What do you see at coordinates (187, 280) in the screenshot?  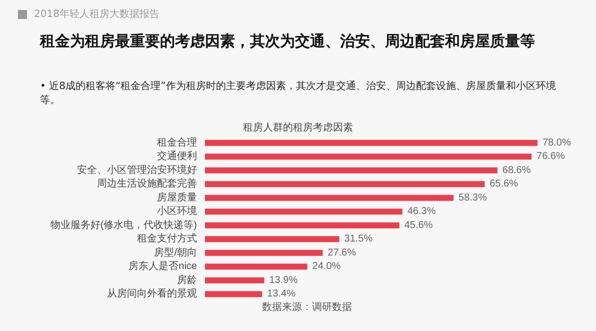 I see `y-tick-label: 房龄` at bounding box center [187, 280].